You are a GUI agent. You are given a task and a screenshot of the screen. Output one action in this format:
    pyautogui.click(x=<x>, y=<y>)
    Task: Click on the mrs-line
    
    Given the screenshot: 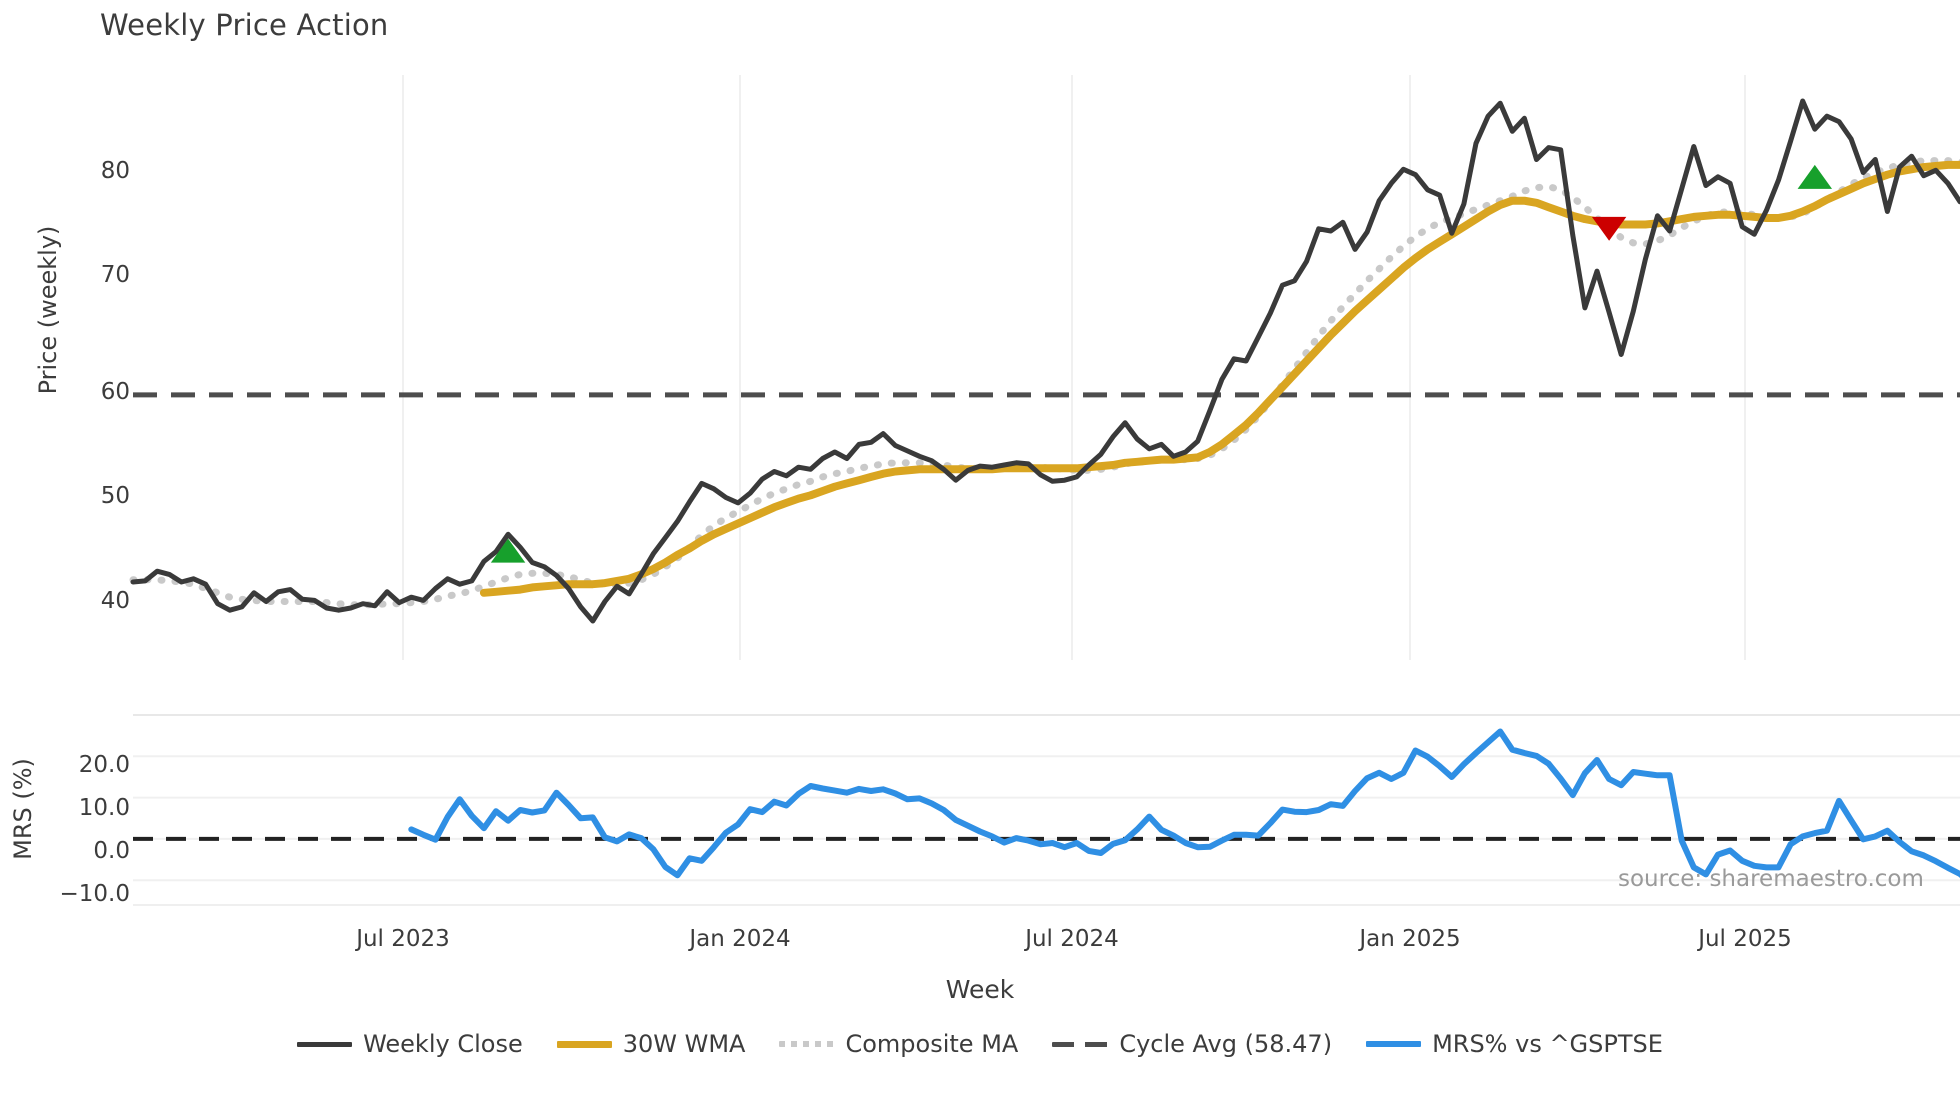 What is the action you would take?
    pyautogui.click(x=1184, y=803)
    